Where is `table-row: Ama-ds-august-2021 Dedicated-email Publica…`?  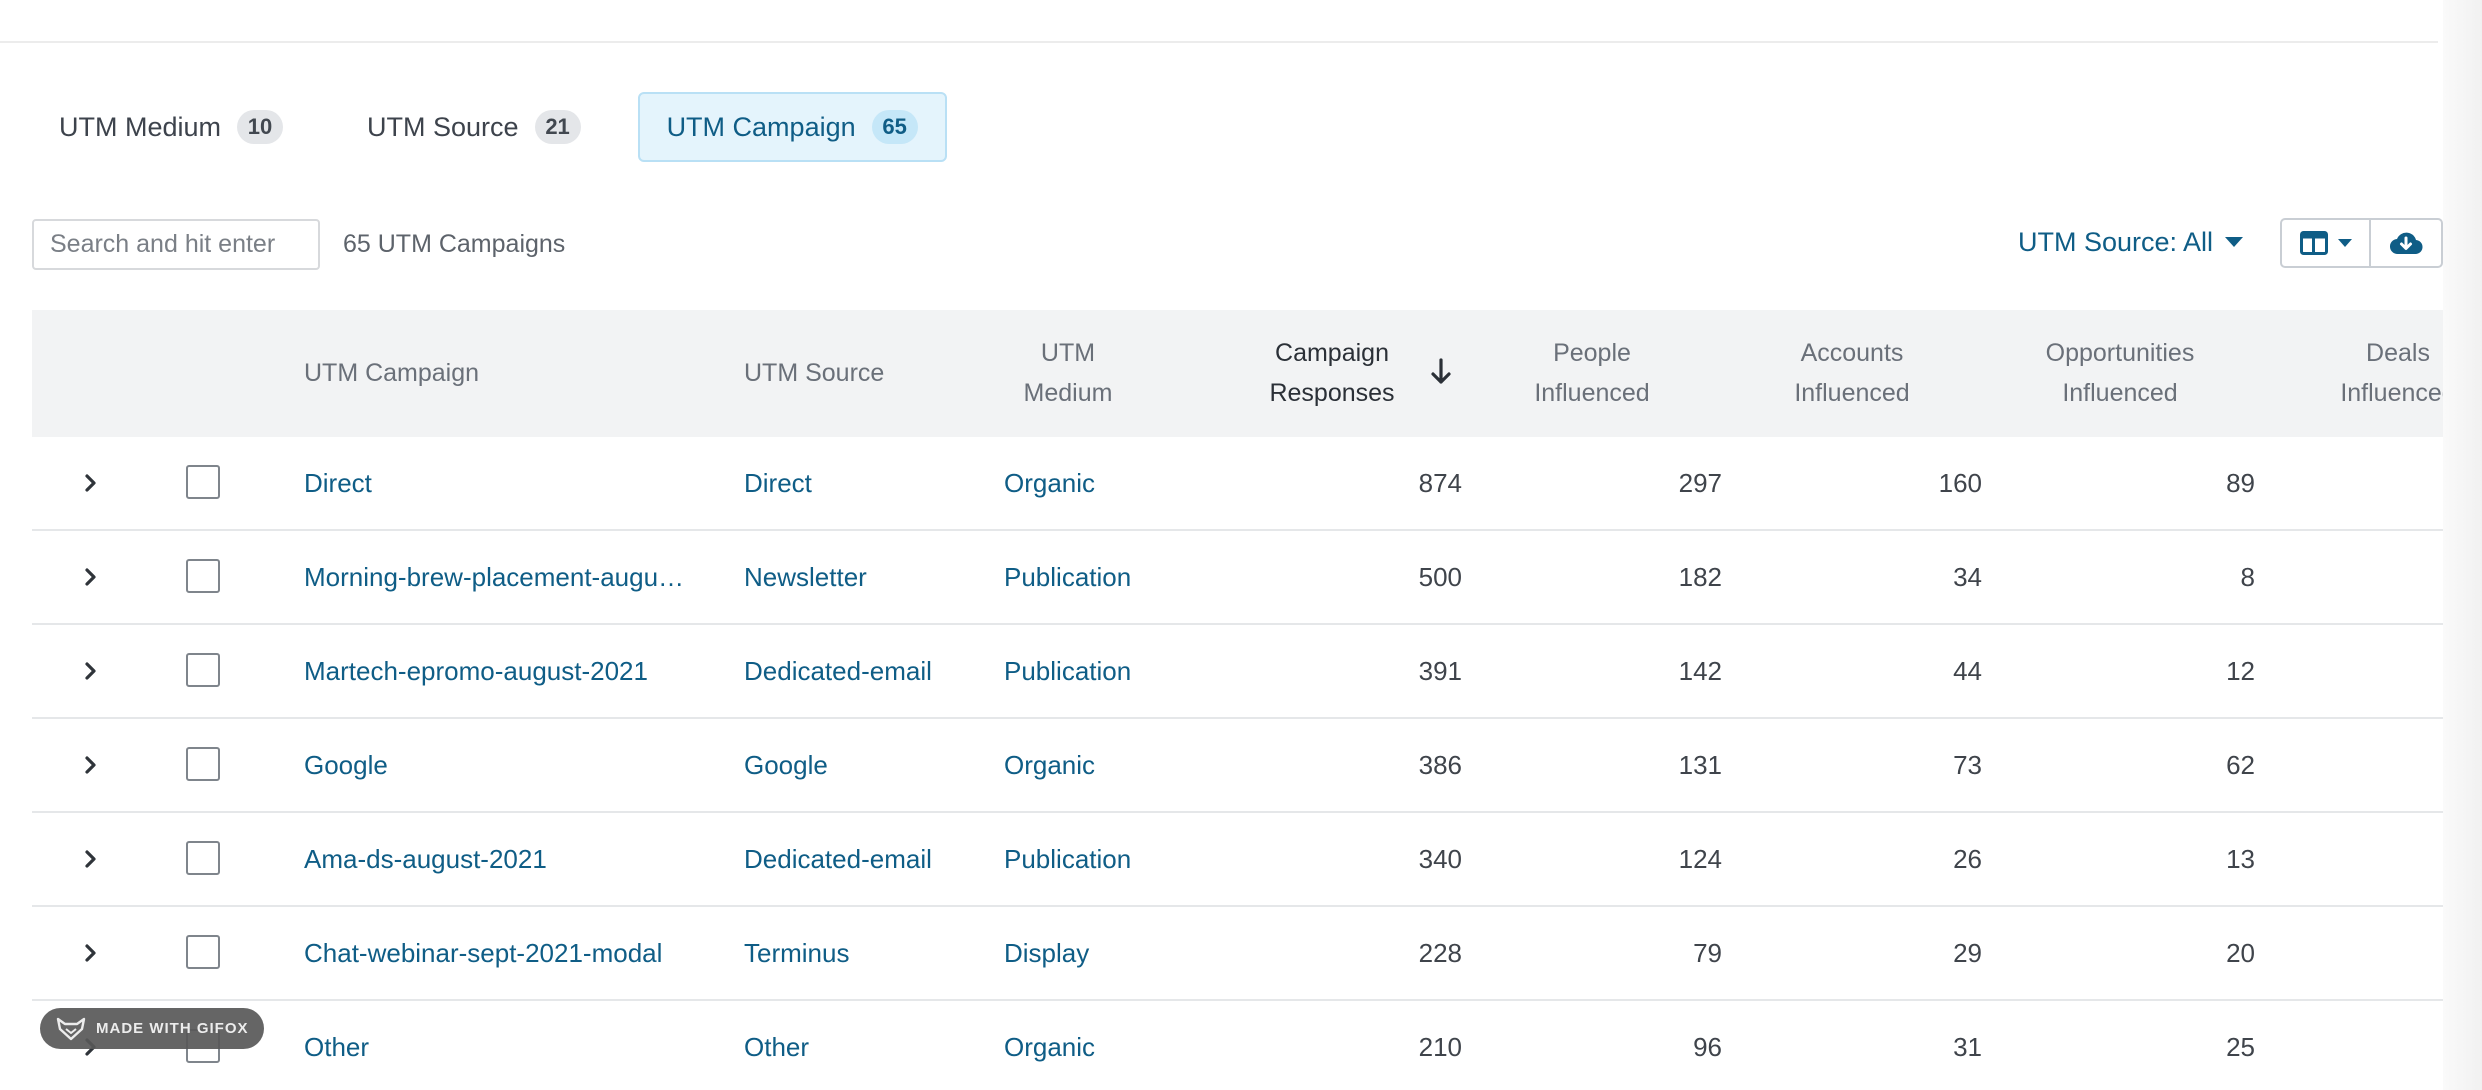 table-row: Ama-ds-august-2021 Dedicated-email Publica… is located at coordinates (1237, 860).